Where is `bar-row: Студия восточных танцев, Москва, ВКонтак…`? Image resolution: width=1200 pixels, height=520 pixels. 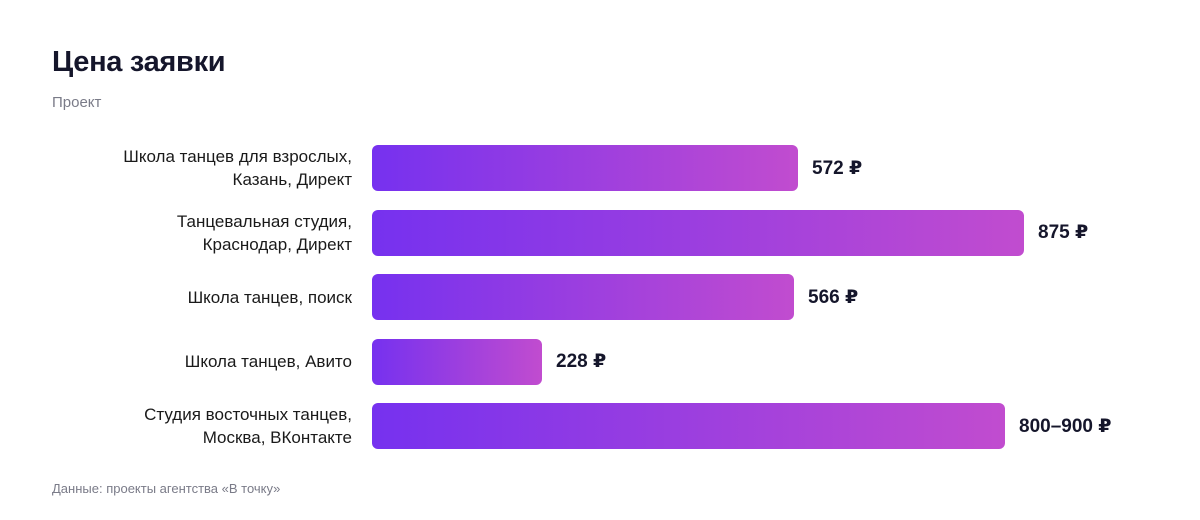
bar-row: Студия восточных танцев, Москва, ВКонтак… is located at coordinates (600, 426).